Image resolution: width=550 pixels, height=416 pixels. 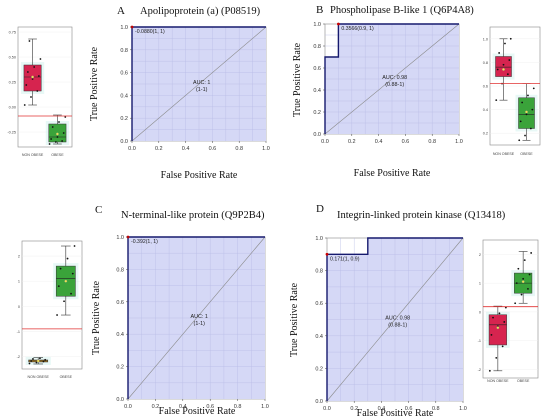 I want to click on cutoff-point, so click(x=338, y=24).